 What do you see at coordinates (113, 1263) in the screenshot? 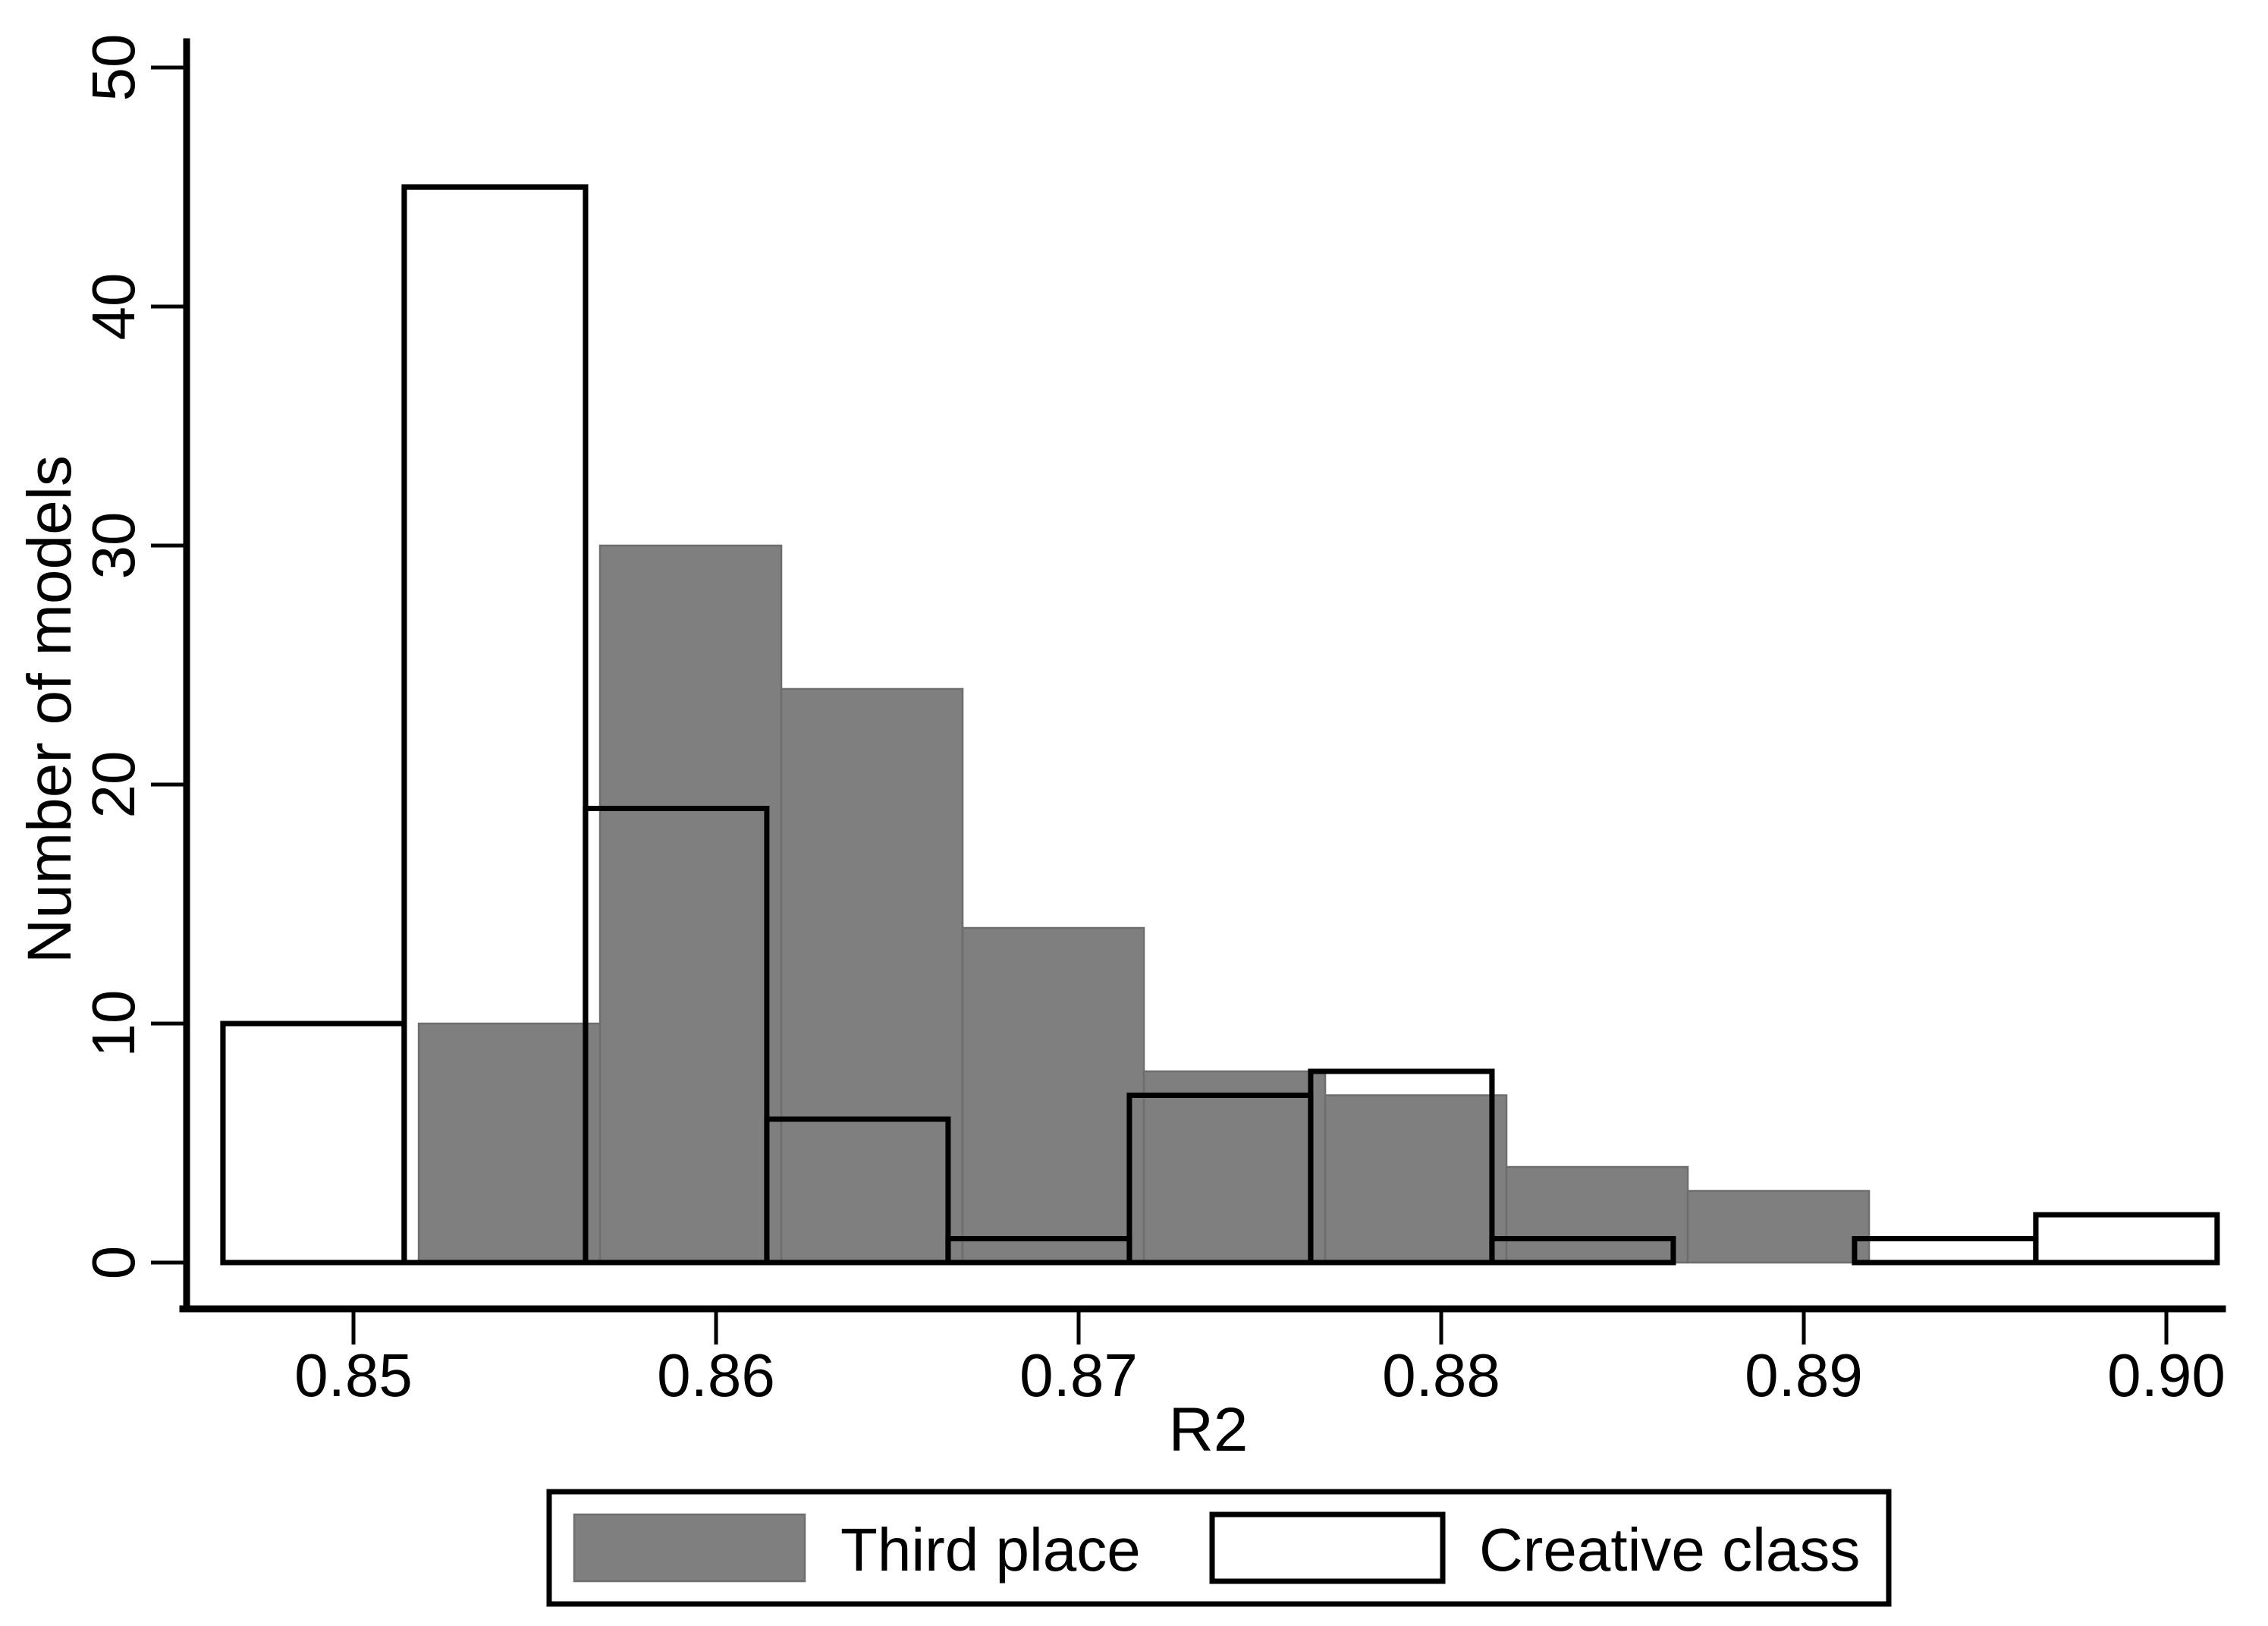
I see `y-axis-tick-label: 0` at bounding box center [113, 1263].